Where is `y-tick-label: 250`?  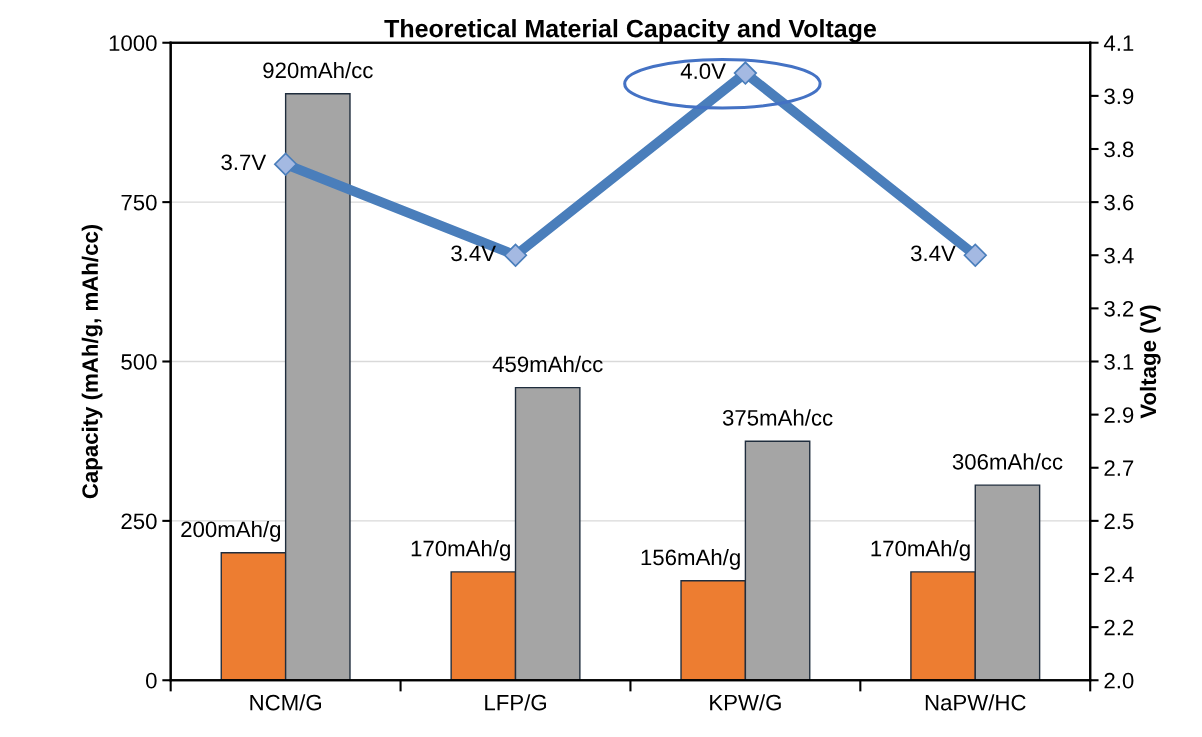 y-tick-label: 250 is located at coordinates (139, 521).